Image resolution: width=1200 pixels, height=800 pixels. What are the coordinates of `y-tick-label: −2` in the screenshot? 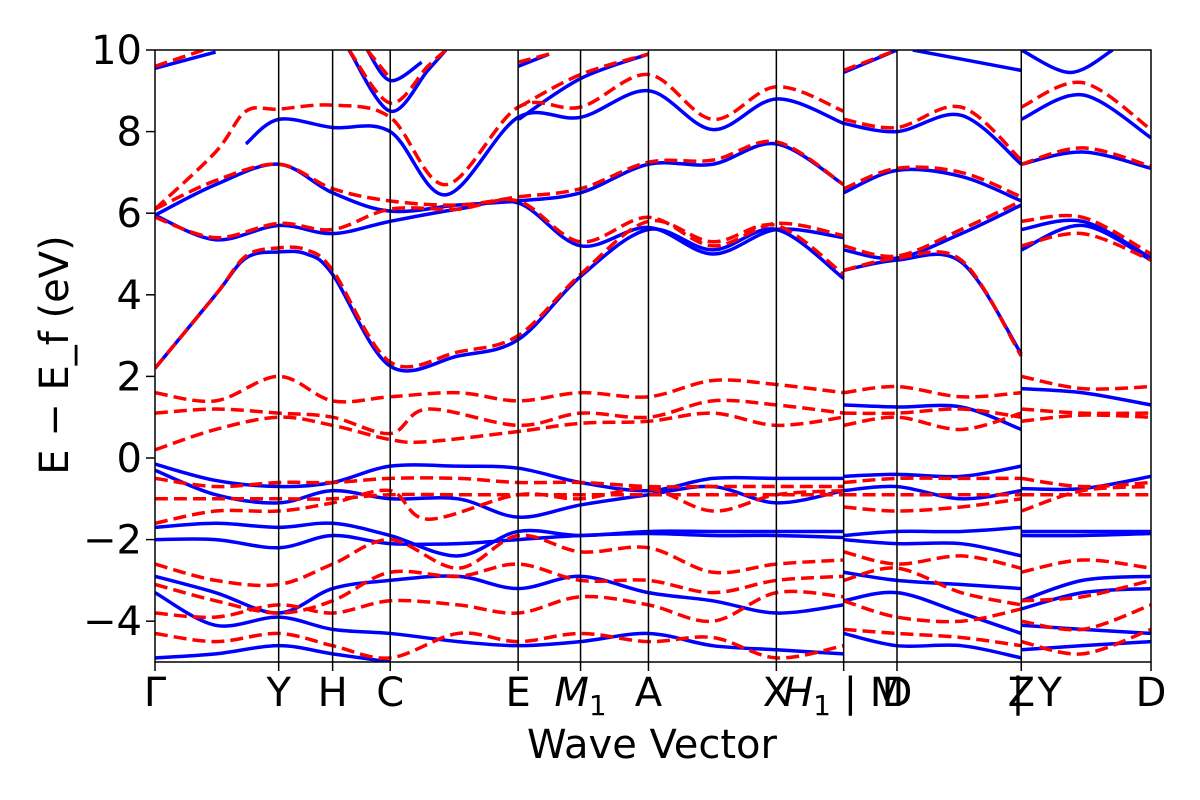 It's located at (112, 541).